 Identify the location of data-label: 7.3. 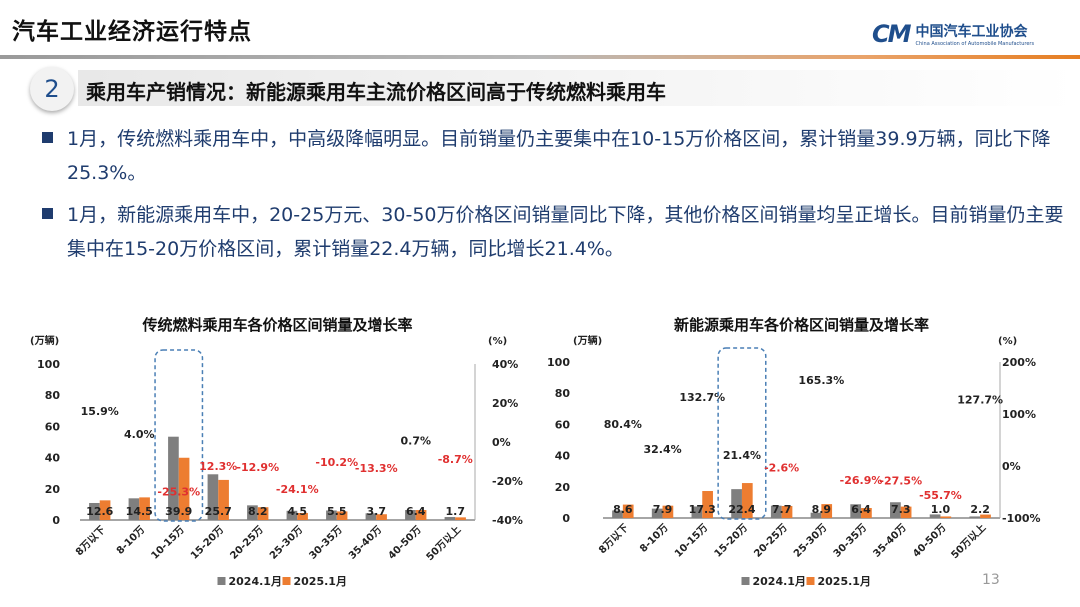
(901, 509).